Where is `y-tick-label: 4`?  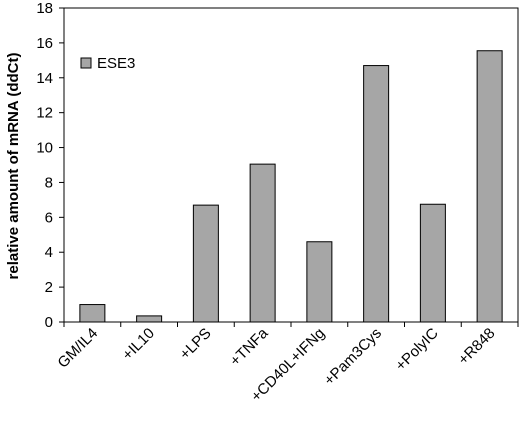 y-tick-label: 4 is located at coordinates (49, 252).